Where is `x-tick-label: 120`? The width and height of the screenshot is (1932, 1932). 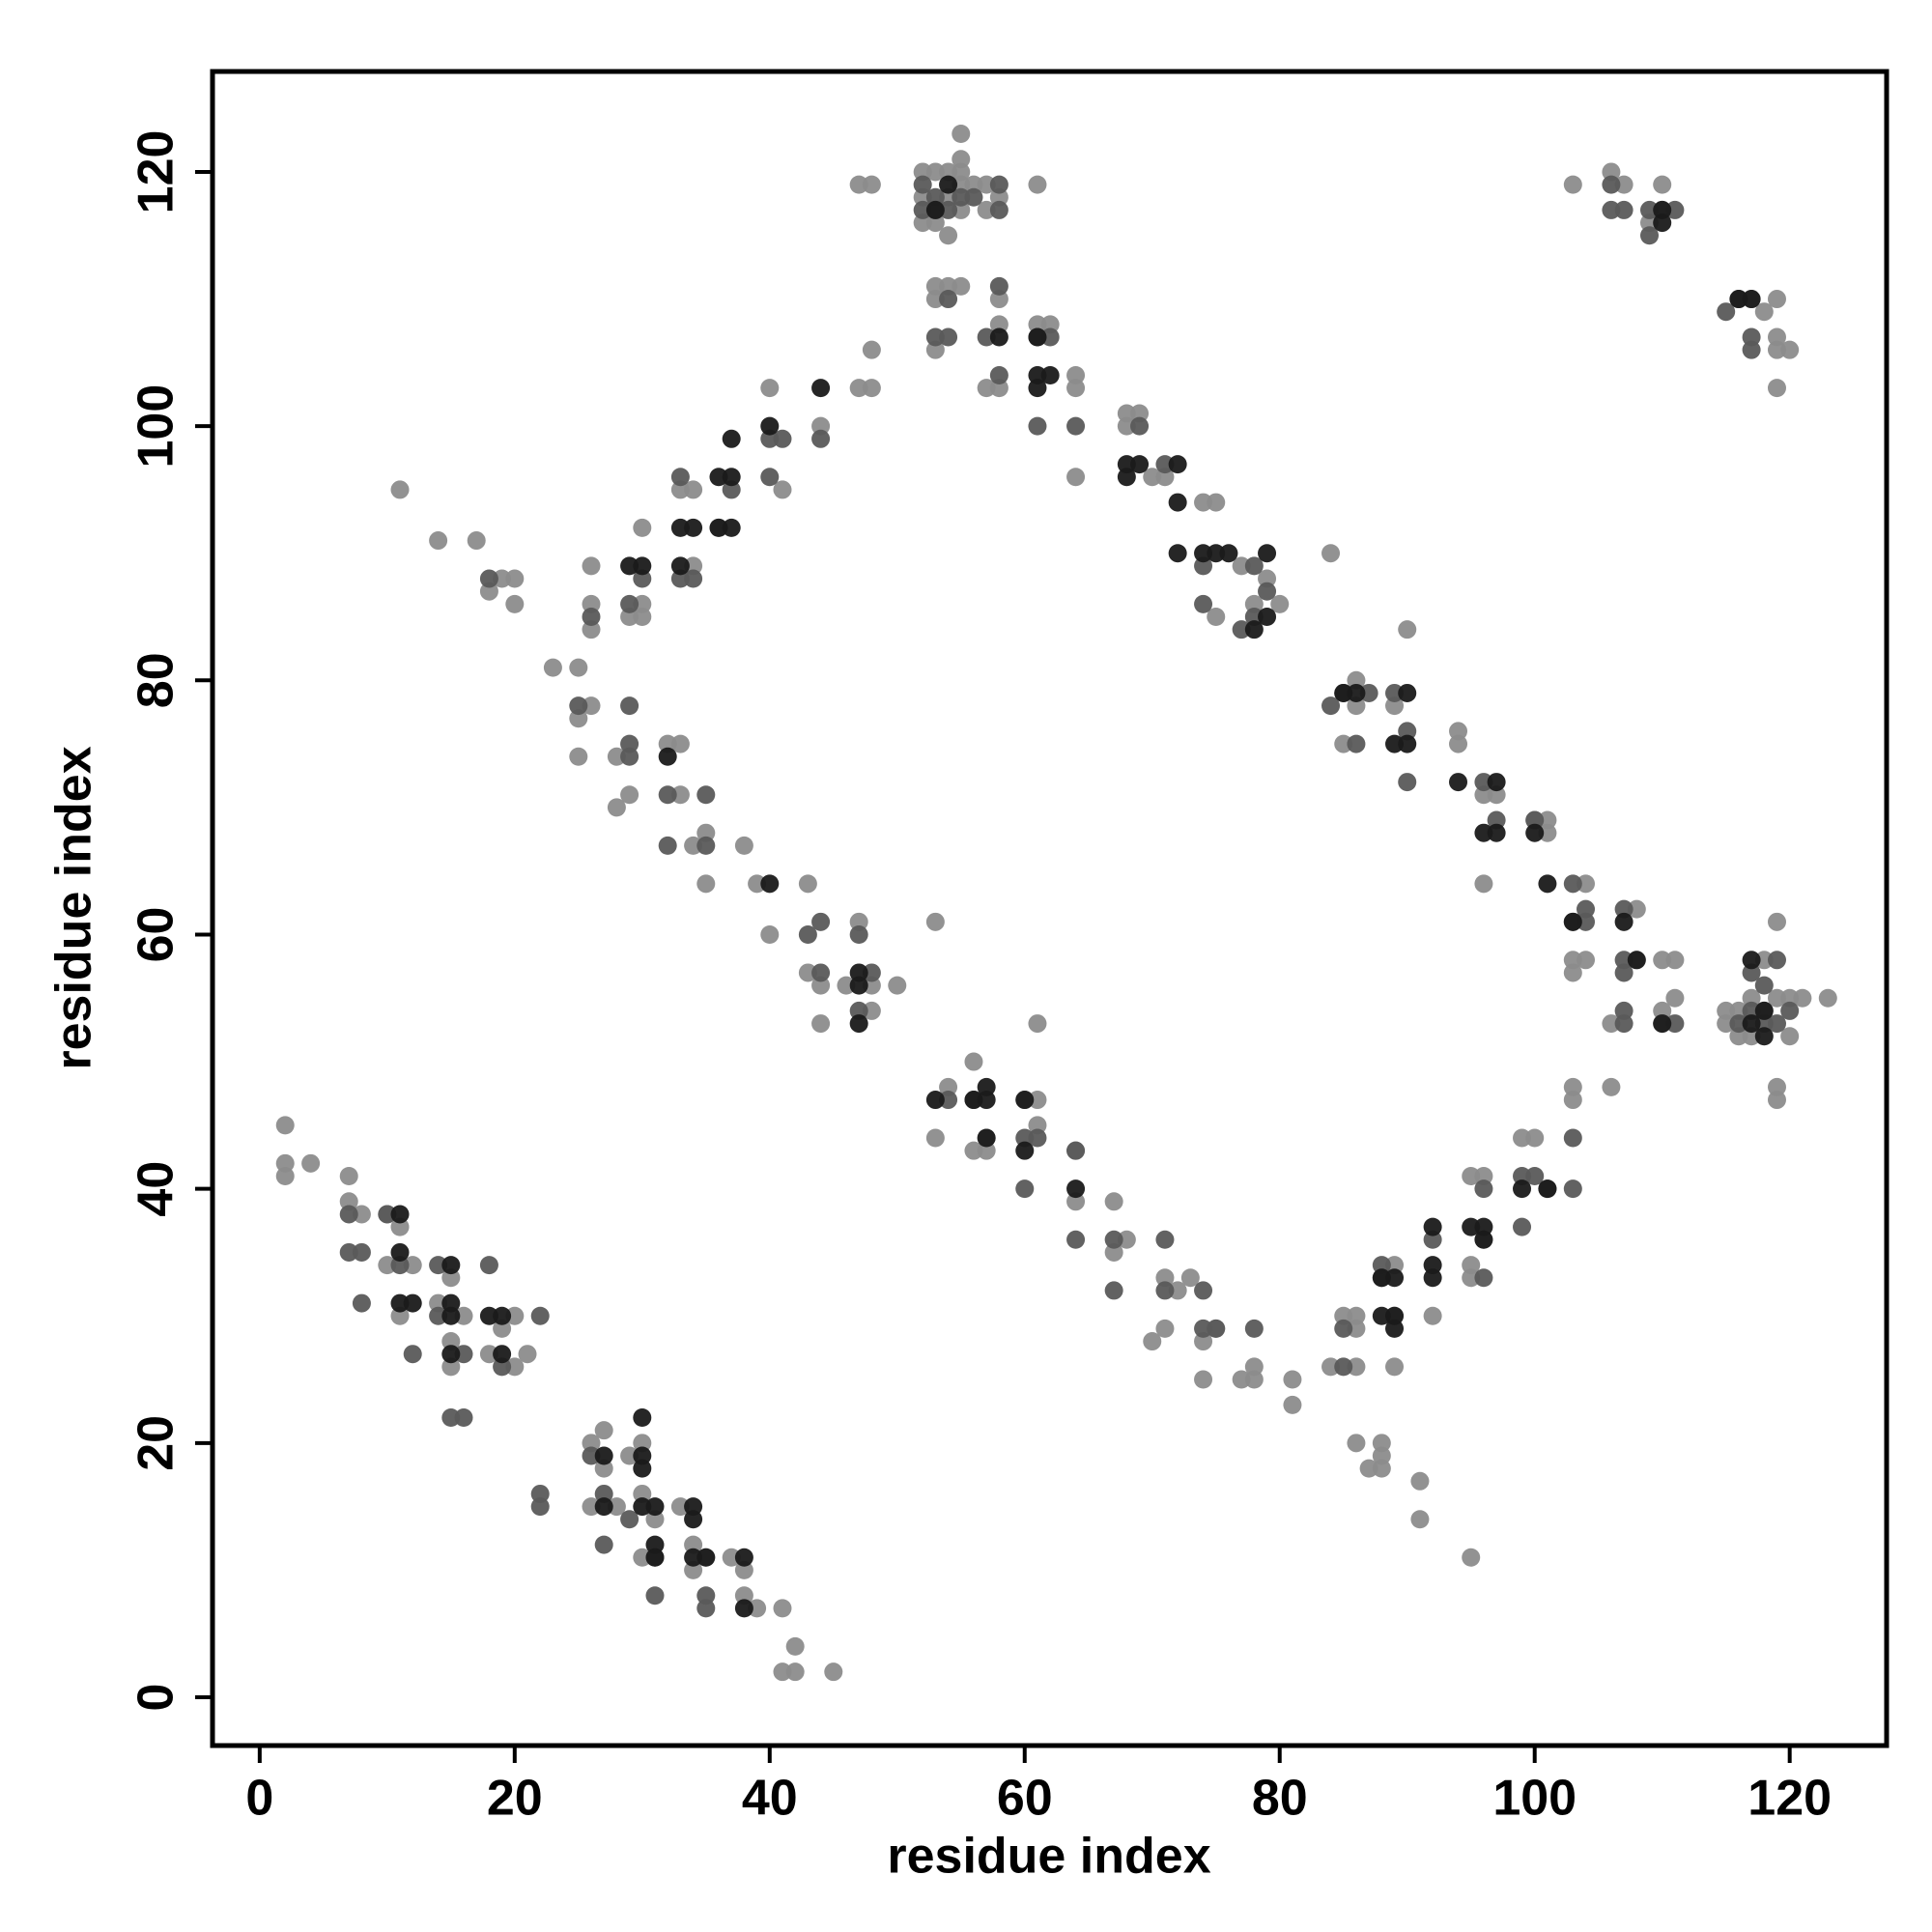
x-tick-label: 120 is located at coordinates (1789, 1799).